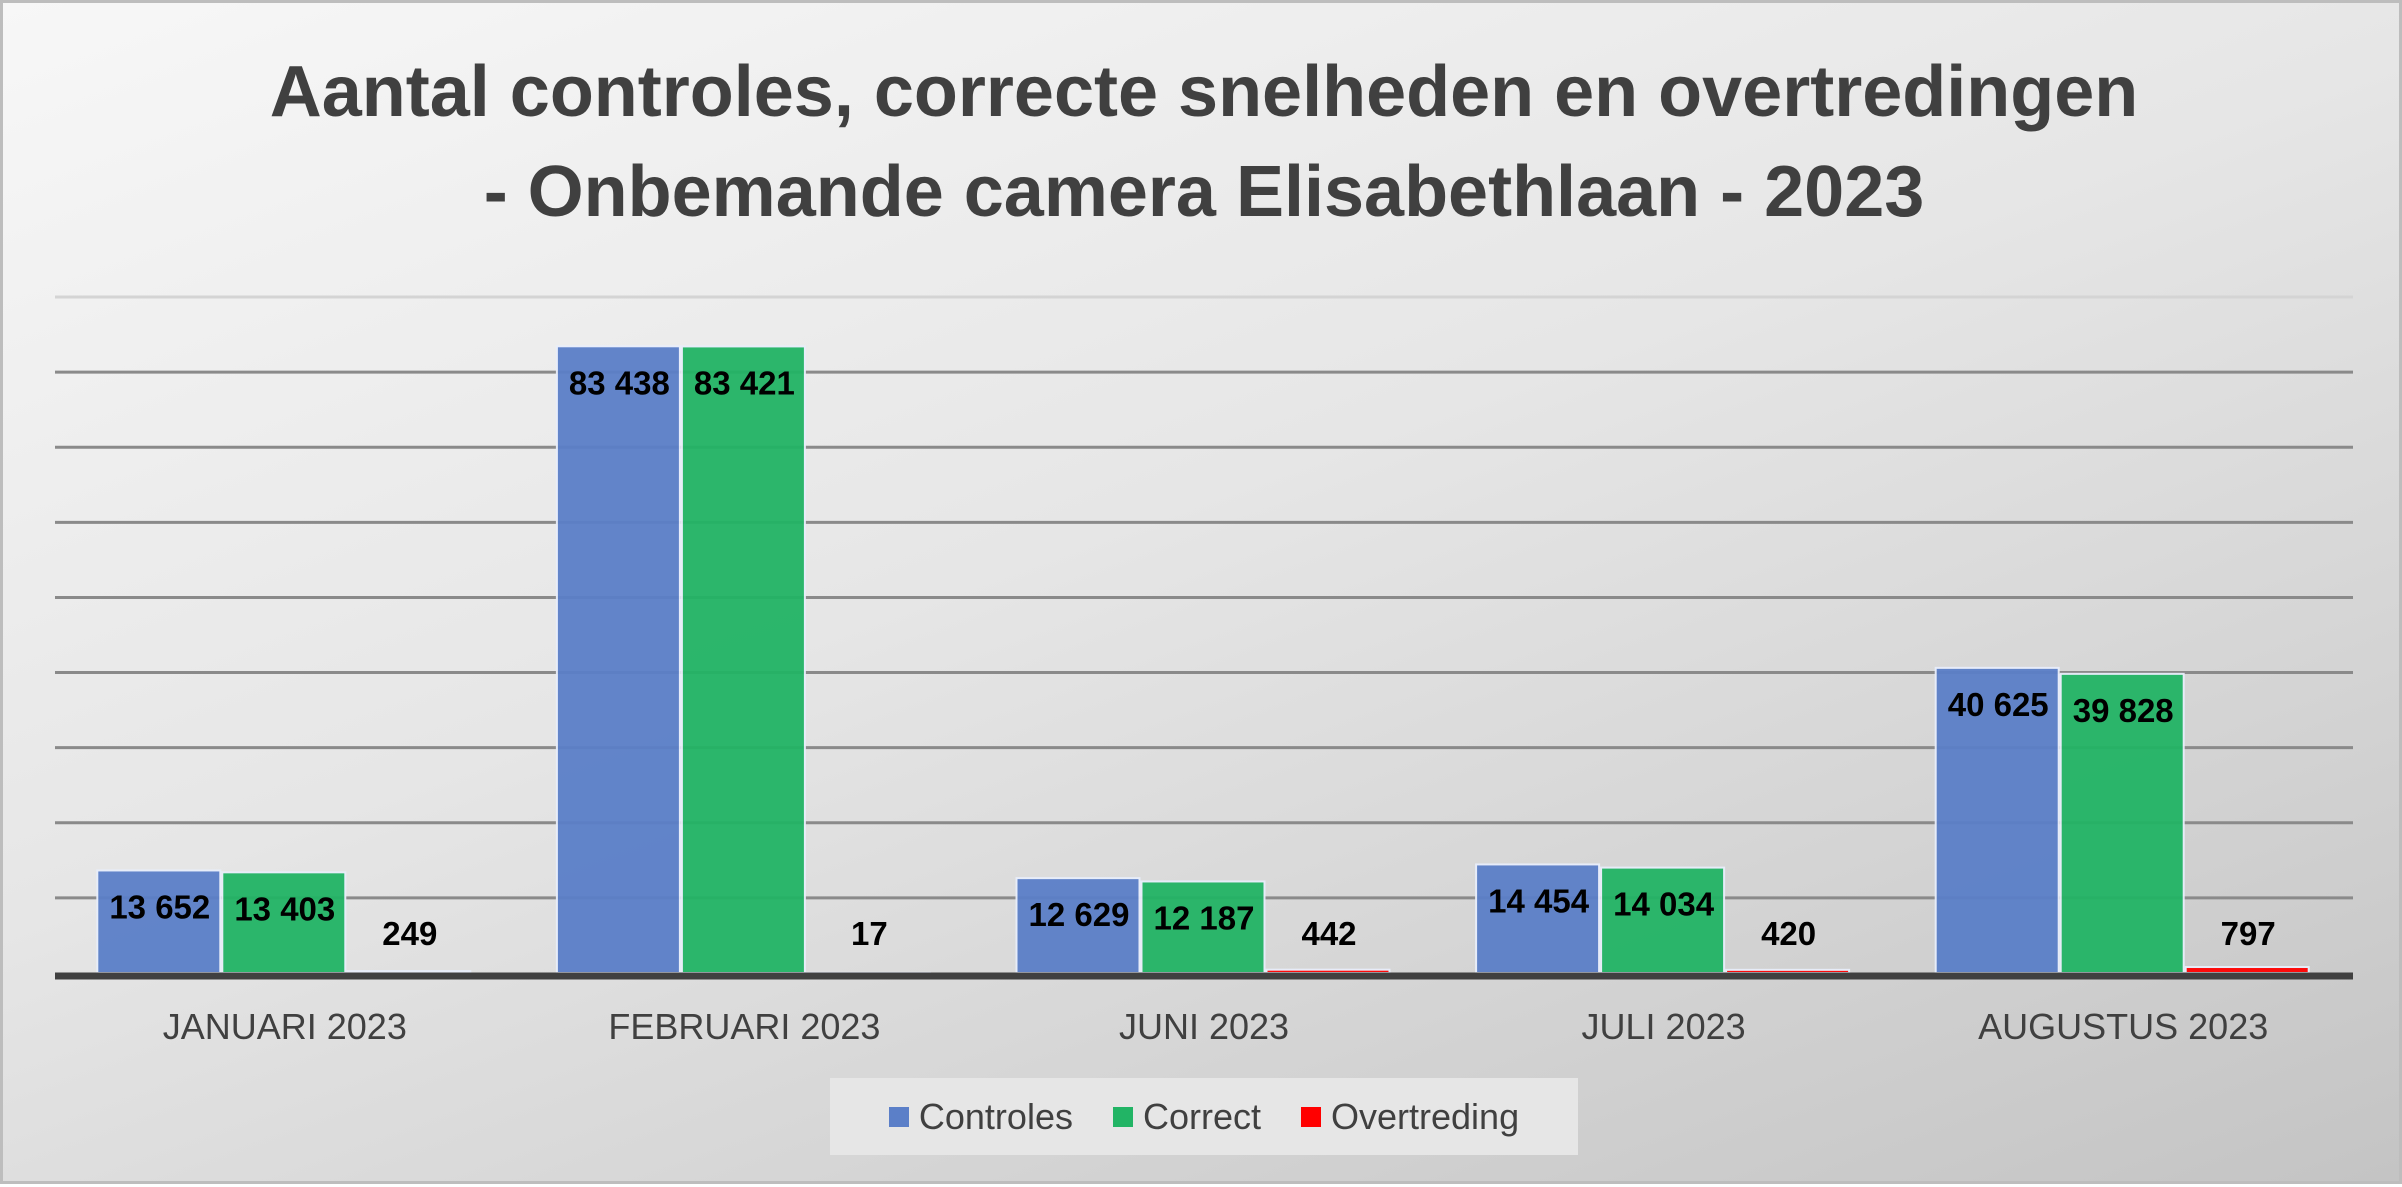 The width and height of the screenshot is (2402, 1187). I want to click on category-label: FEBRUARI 2023, so click(744, 1026).